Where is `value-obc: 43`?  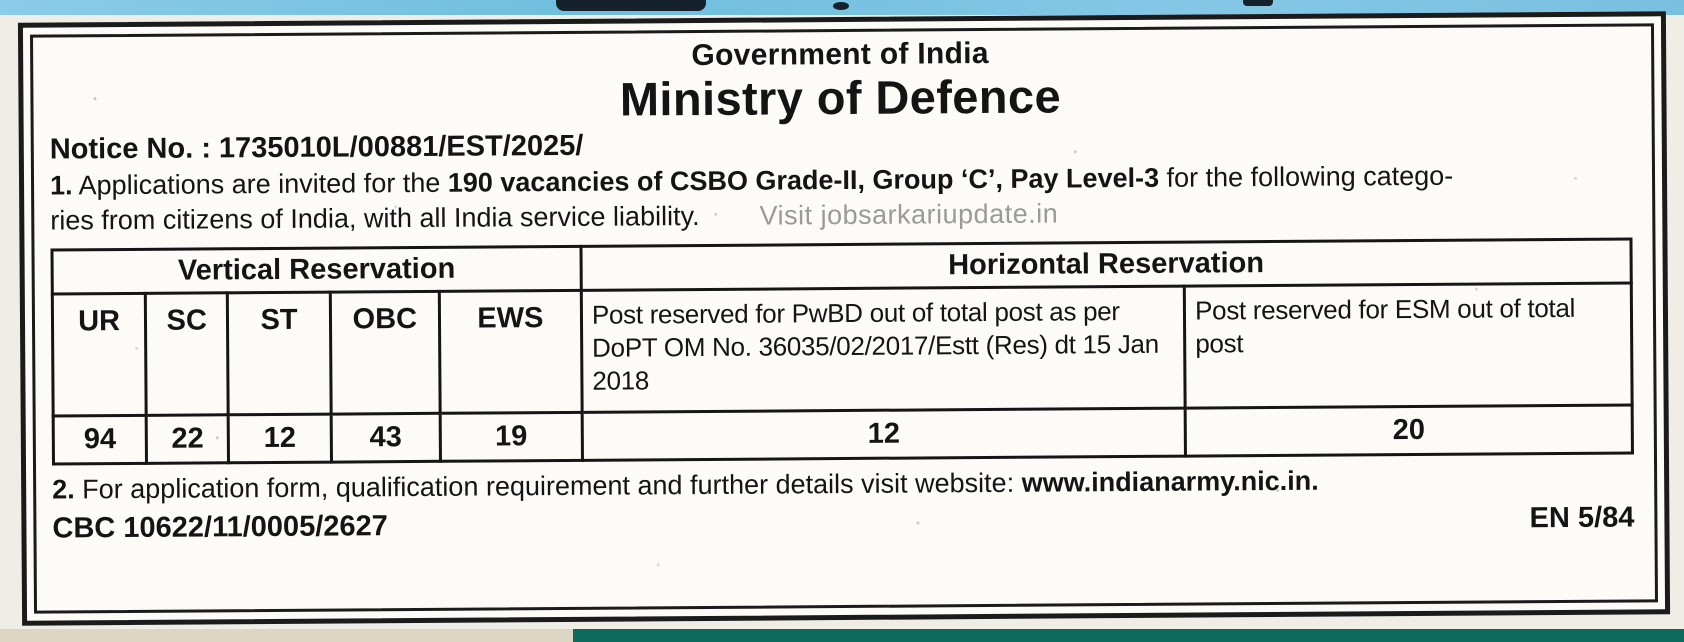
value-obc: 43 is located at coordinates (386, 437).